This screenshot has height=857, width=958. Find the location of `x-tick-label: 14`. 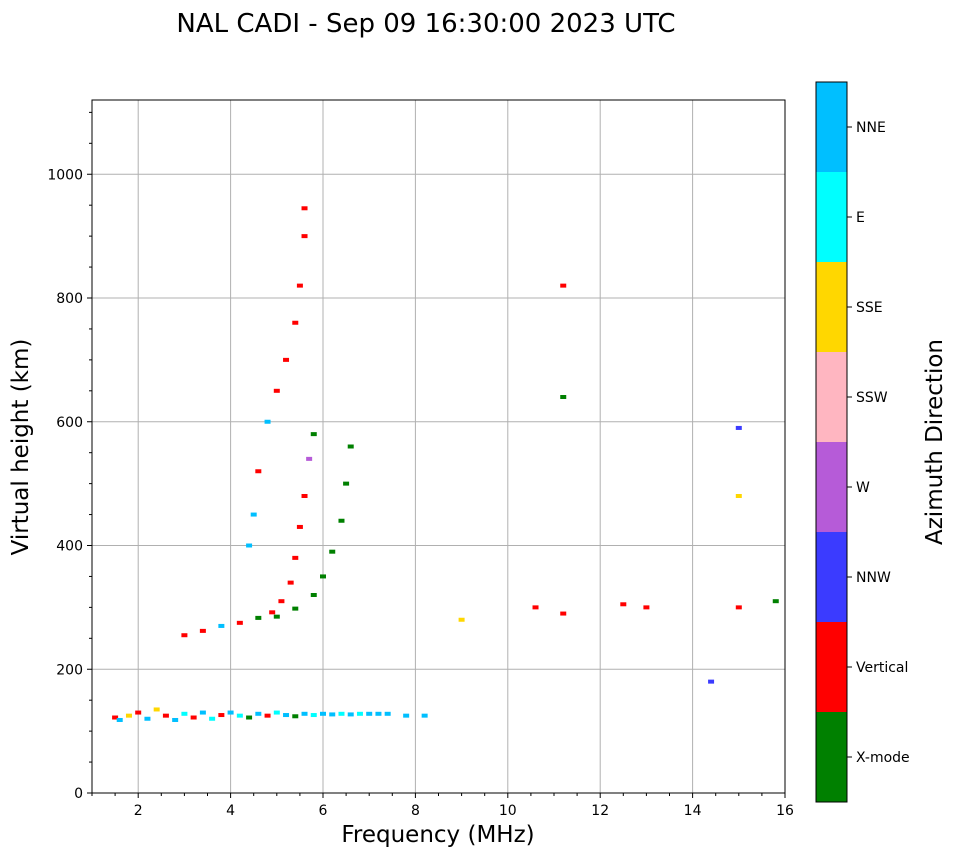

x-tick-label: 14 is located at coordinates (693, 811).